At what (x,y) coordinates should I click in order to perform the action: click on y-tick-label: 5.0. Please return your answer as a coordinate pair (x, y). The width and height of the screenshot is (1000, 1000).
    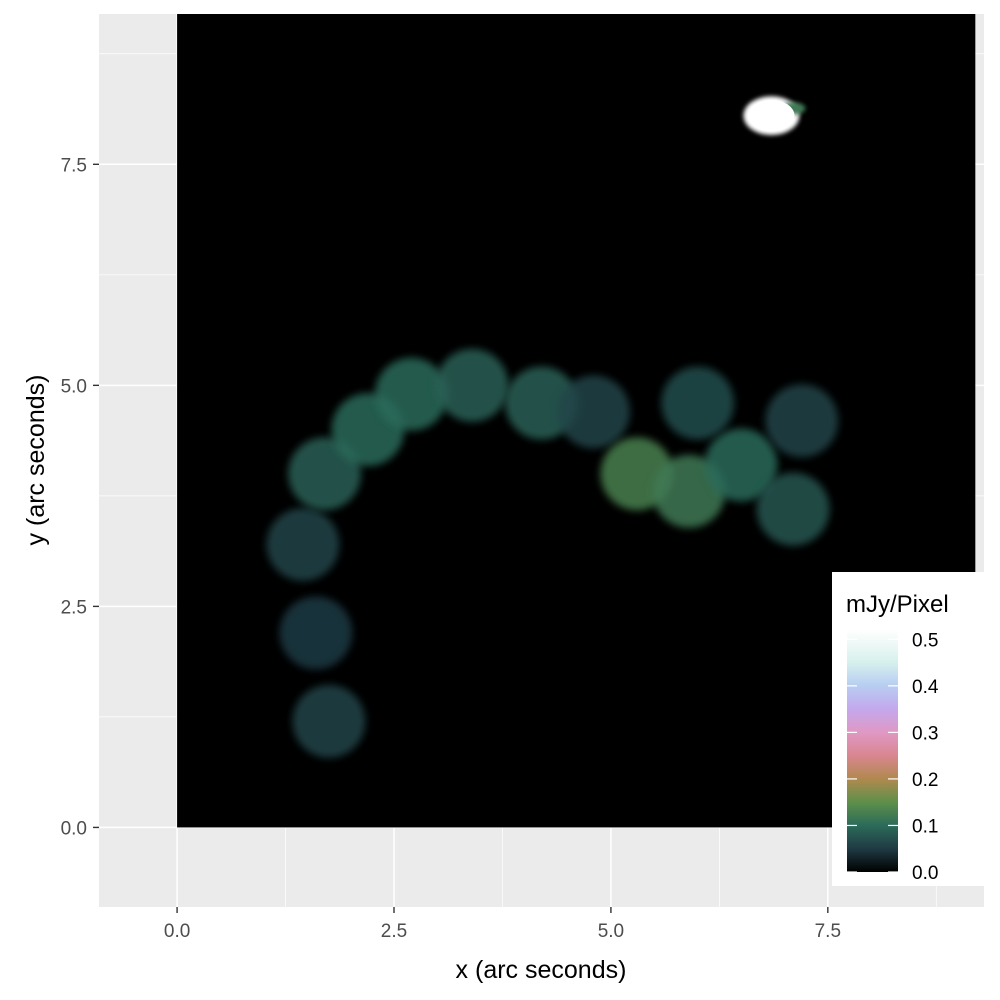
    Looking at the image, I should click on (74, 386).